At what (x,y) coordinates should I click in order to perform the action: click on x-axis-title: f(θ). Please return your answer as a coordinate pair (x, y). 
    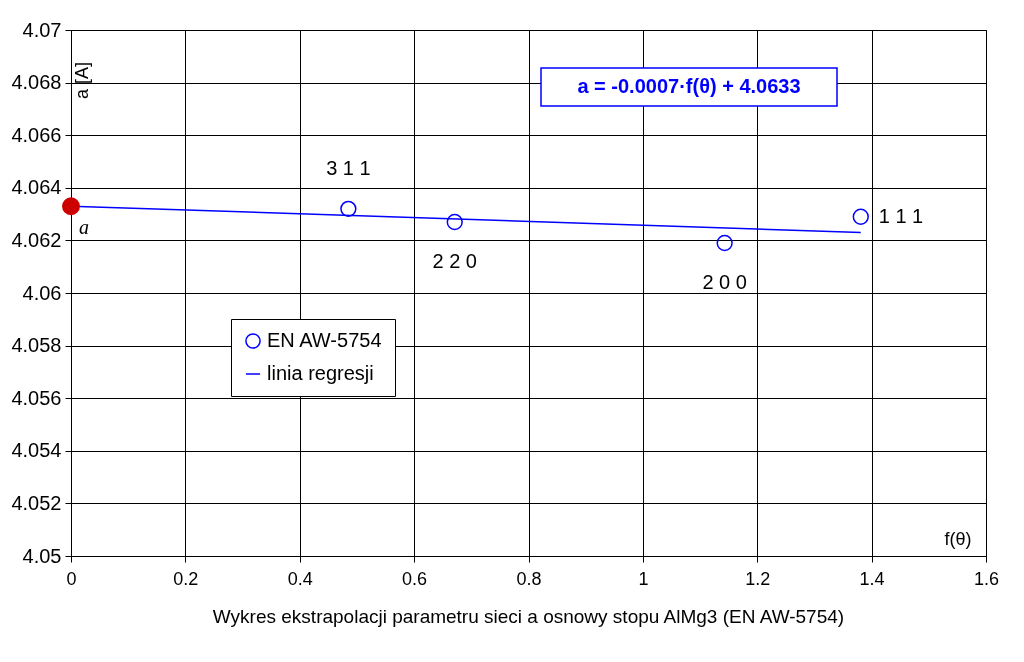
    Looking at the image, I should click on (958, 538).